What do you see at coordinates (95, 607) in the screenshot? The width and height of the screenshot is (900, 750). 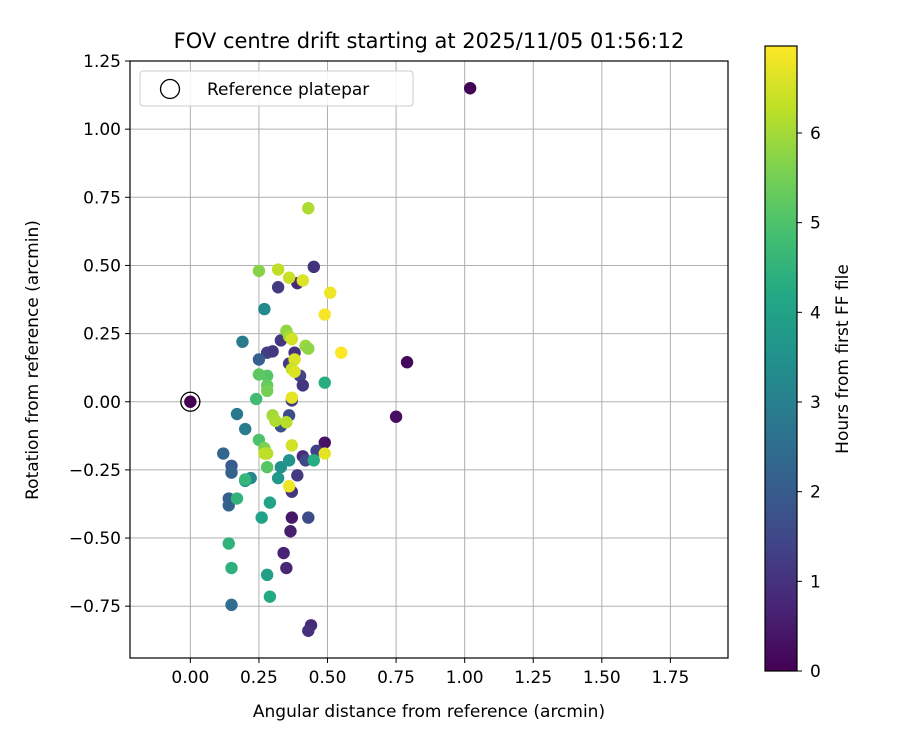 I see `y-tick-label: −0.75` at bounding box center [95, 607].